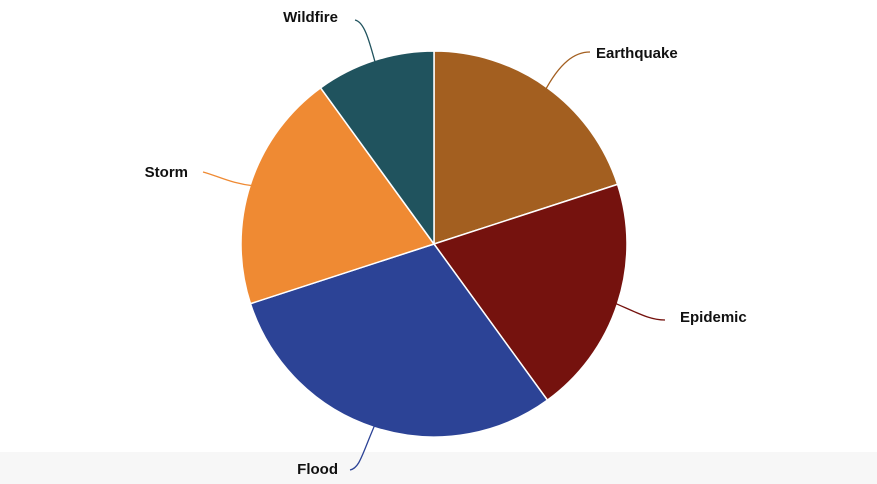  Describe the element at coordinates (526, 148) in the screenshot. I see `pie-slice-earthquake` at that location.